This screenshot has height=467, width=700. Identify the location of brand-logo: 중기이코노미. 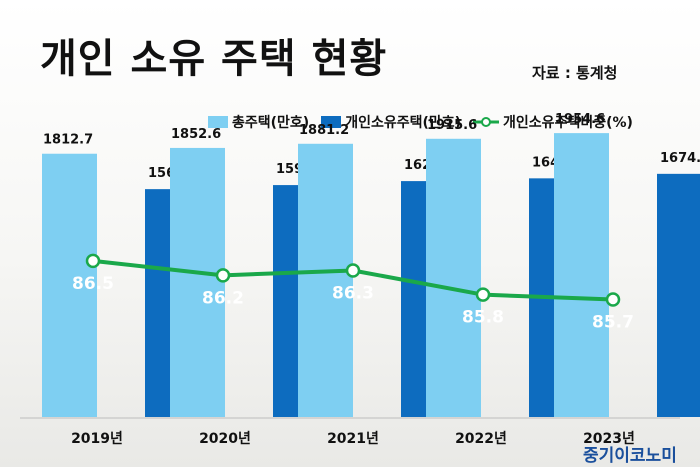
(630, 456).